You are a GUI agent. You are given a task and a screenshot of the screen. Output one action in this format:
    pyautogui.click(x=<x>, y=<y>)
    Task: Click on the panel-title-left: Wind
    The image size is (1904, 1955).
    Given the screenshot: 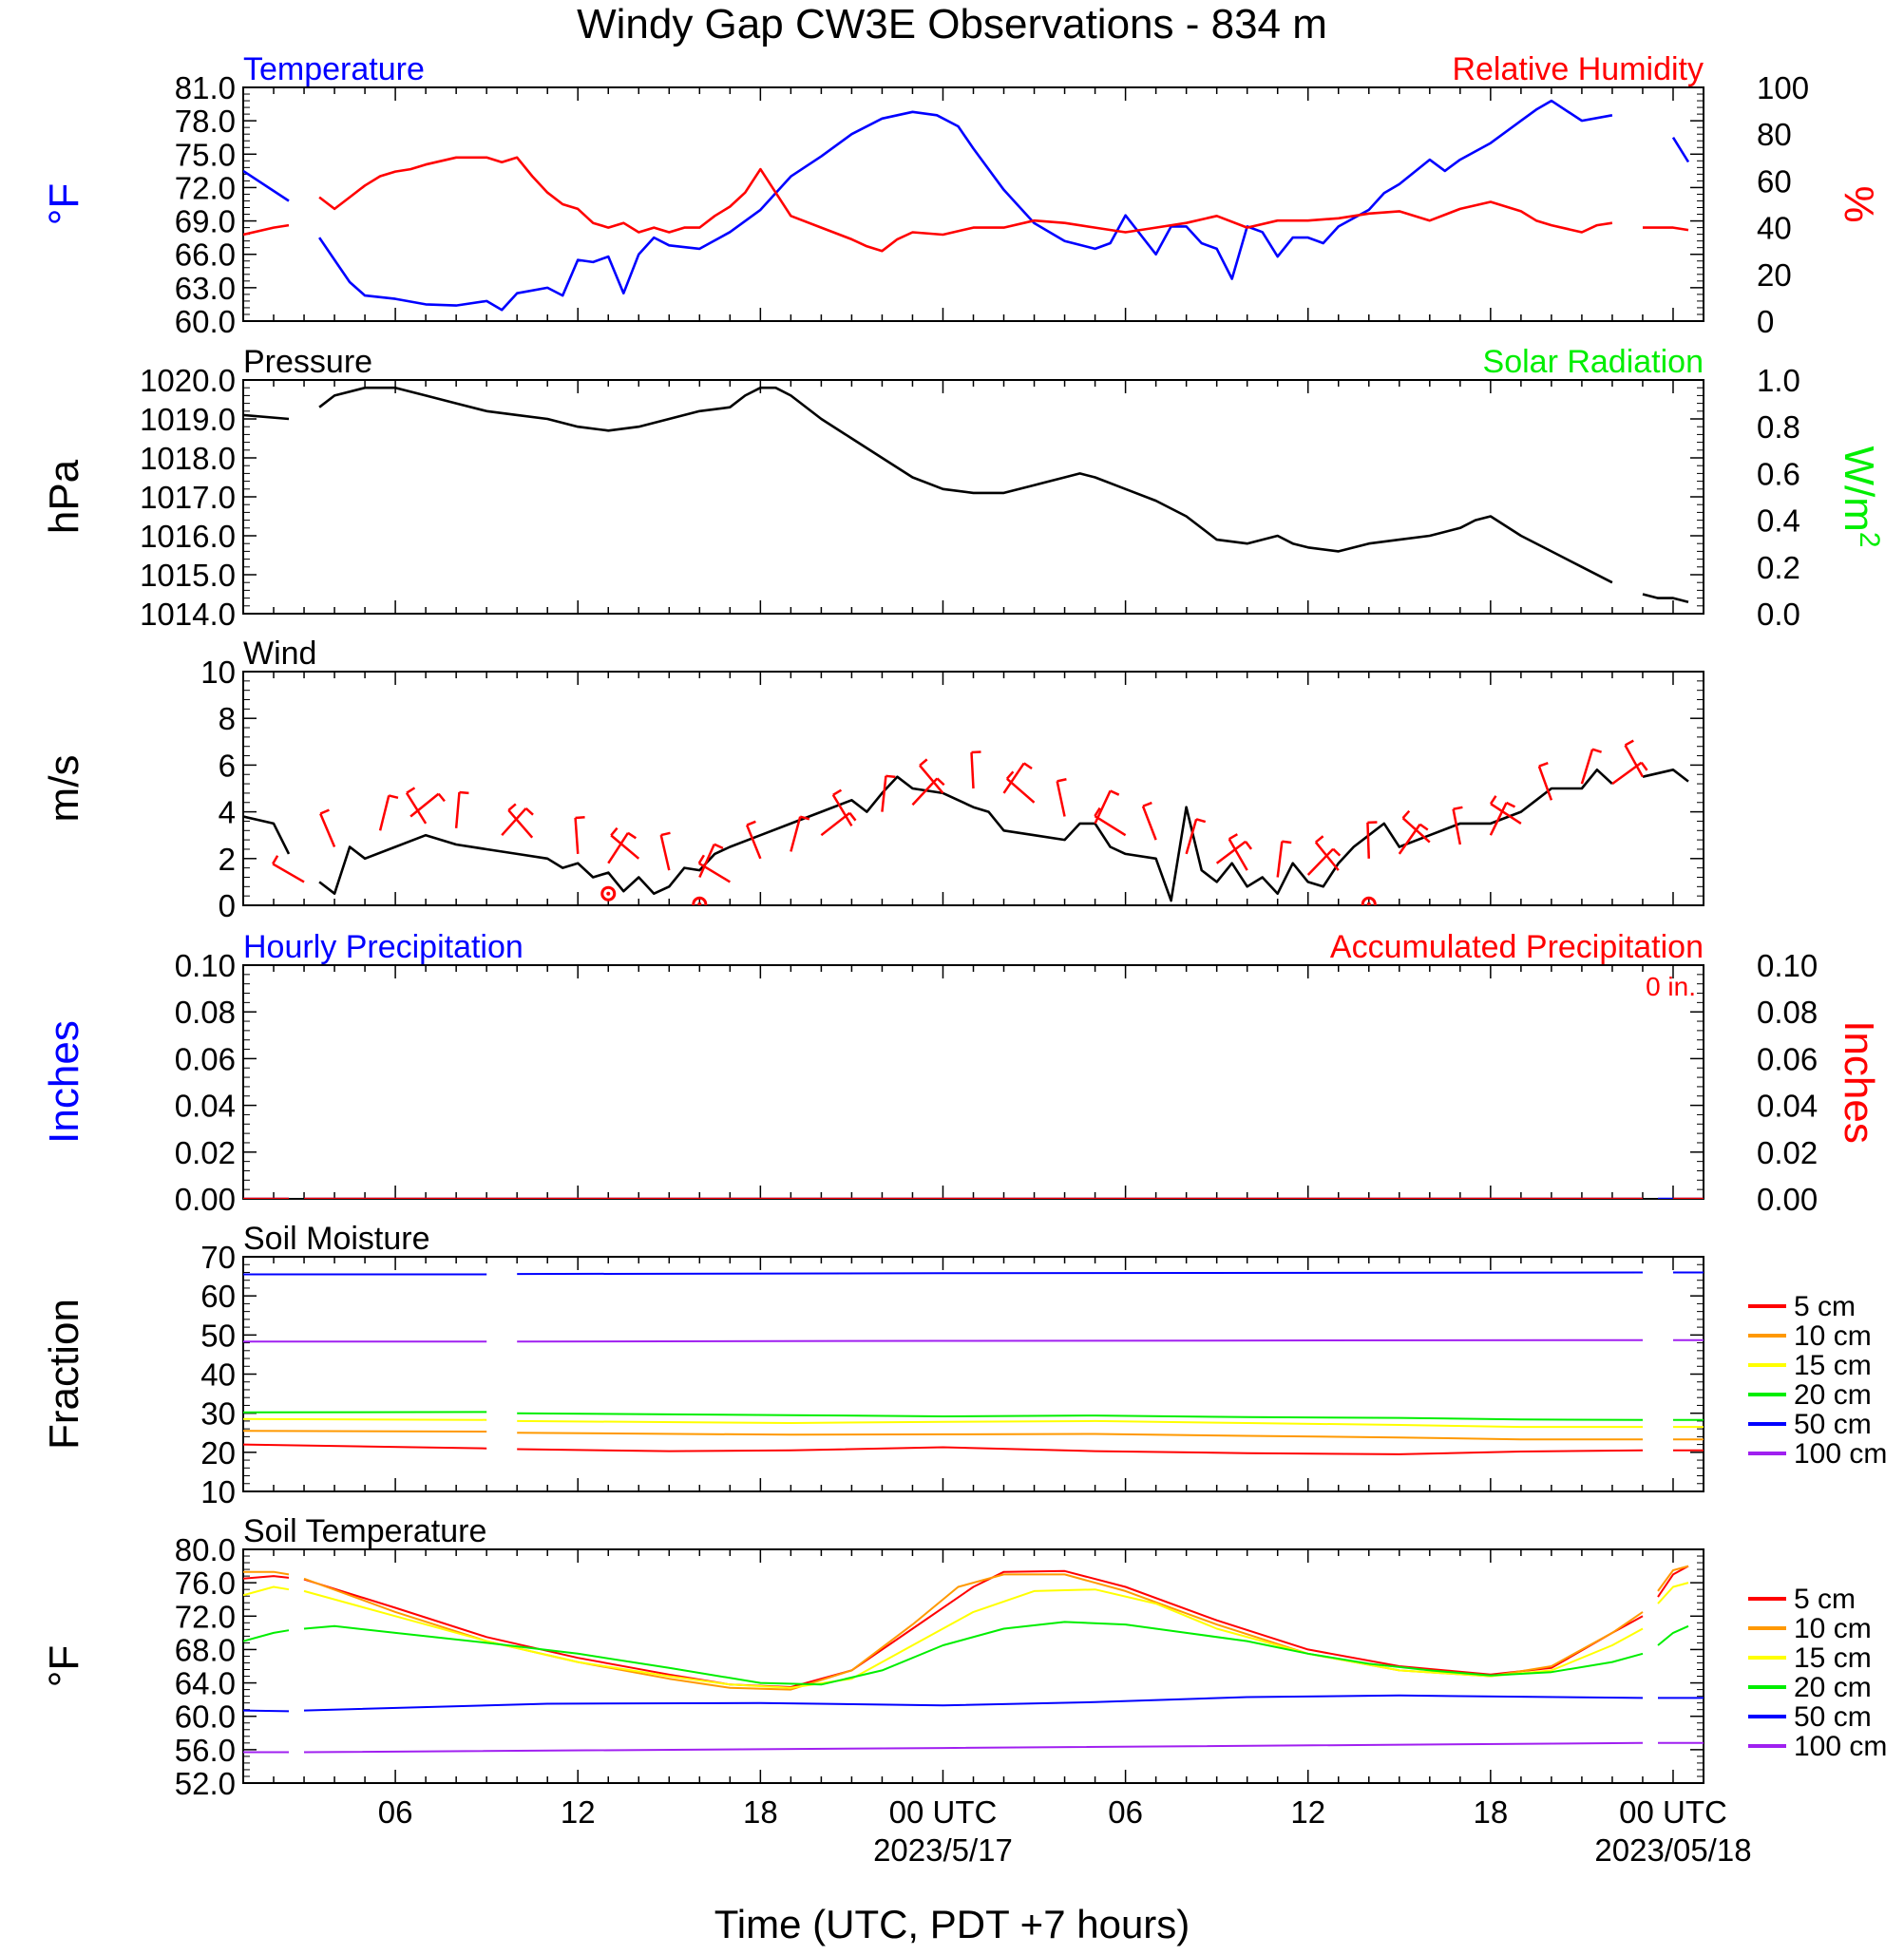 What is the action you would take?
    pyautogui.click(x=279, y=654)
    